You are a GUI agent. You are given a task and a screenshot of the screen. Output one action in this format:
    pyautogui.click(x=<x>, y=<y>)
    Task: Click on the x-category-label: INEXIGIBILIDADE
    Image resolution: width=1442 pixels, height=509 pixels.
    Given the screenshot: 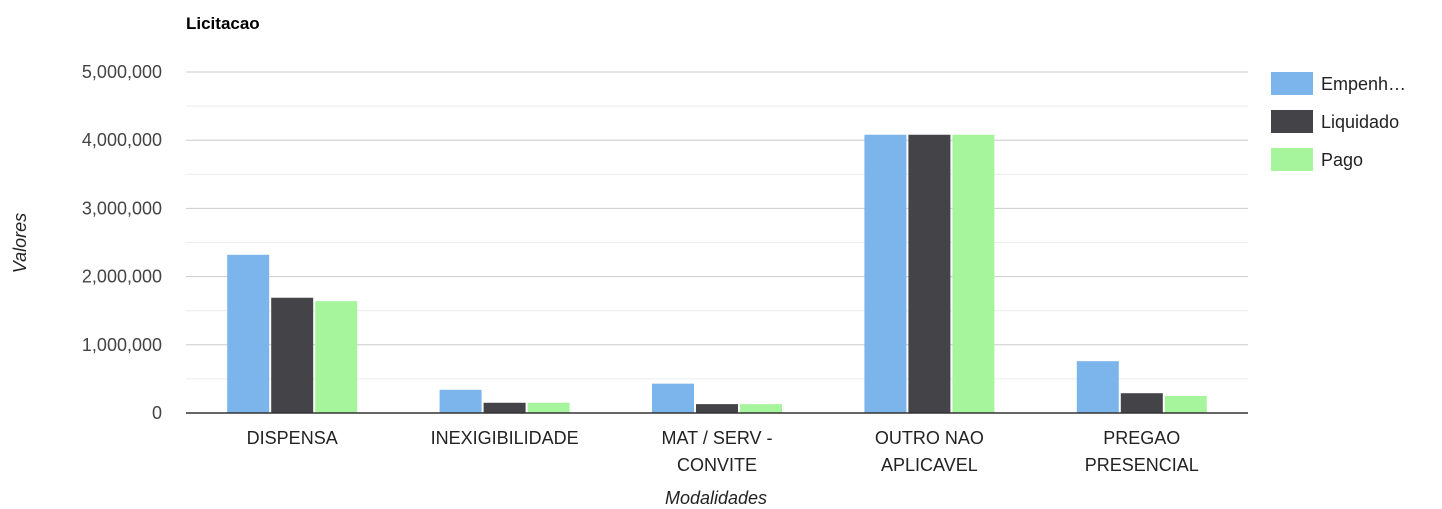 What is the action you would take?
    pyautogui.click(x=505, y=438)
    